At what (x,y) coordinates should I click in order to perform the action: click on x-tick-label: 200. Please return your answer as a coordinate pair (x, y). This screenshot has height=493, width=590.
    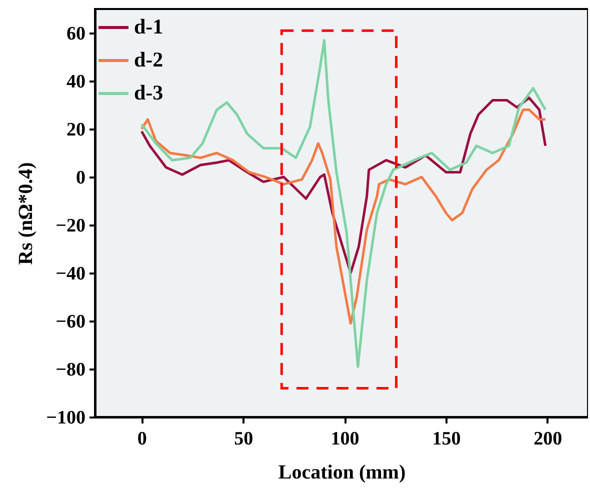
    Looking at the image, I should click on (548, 439).